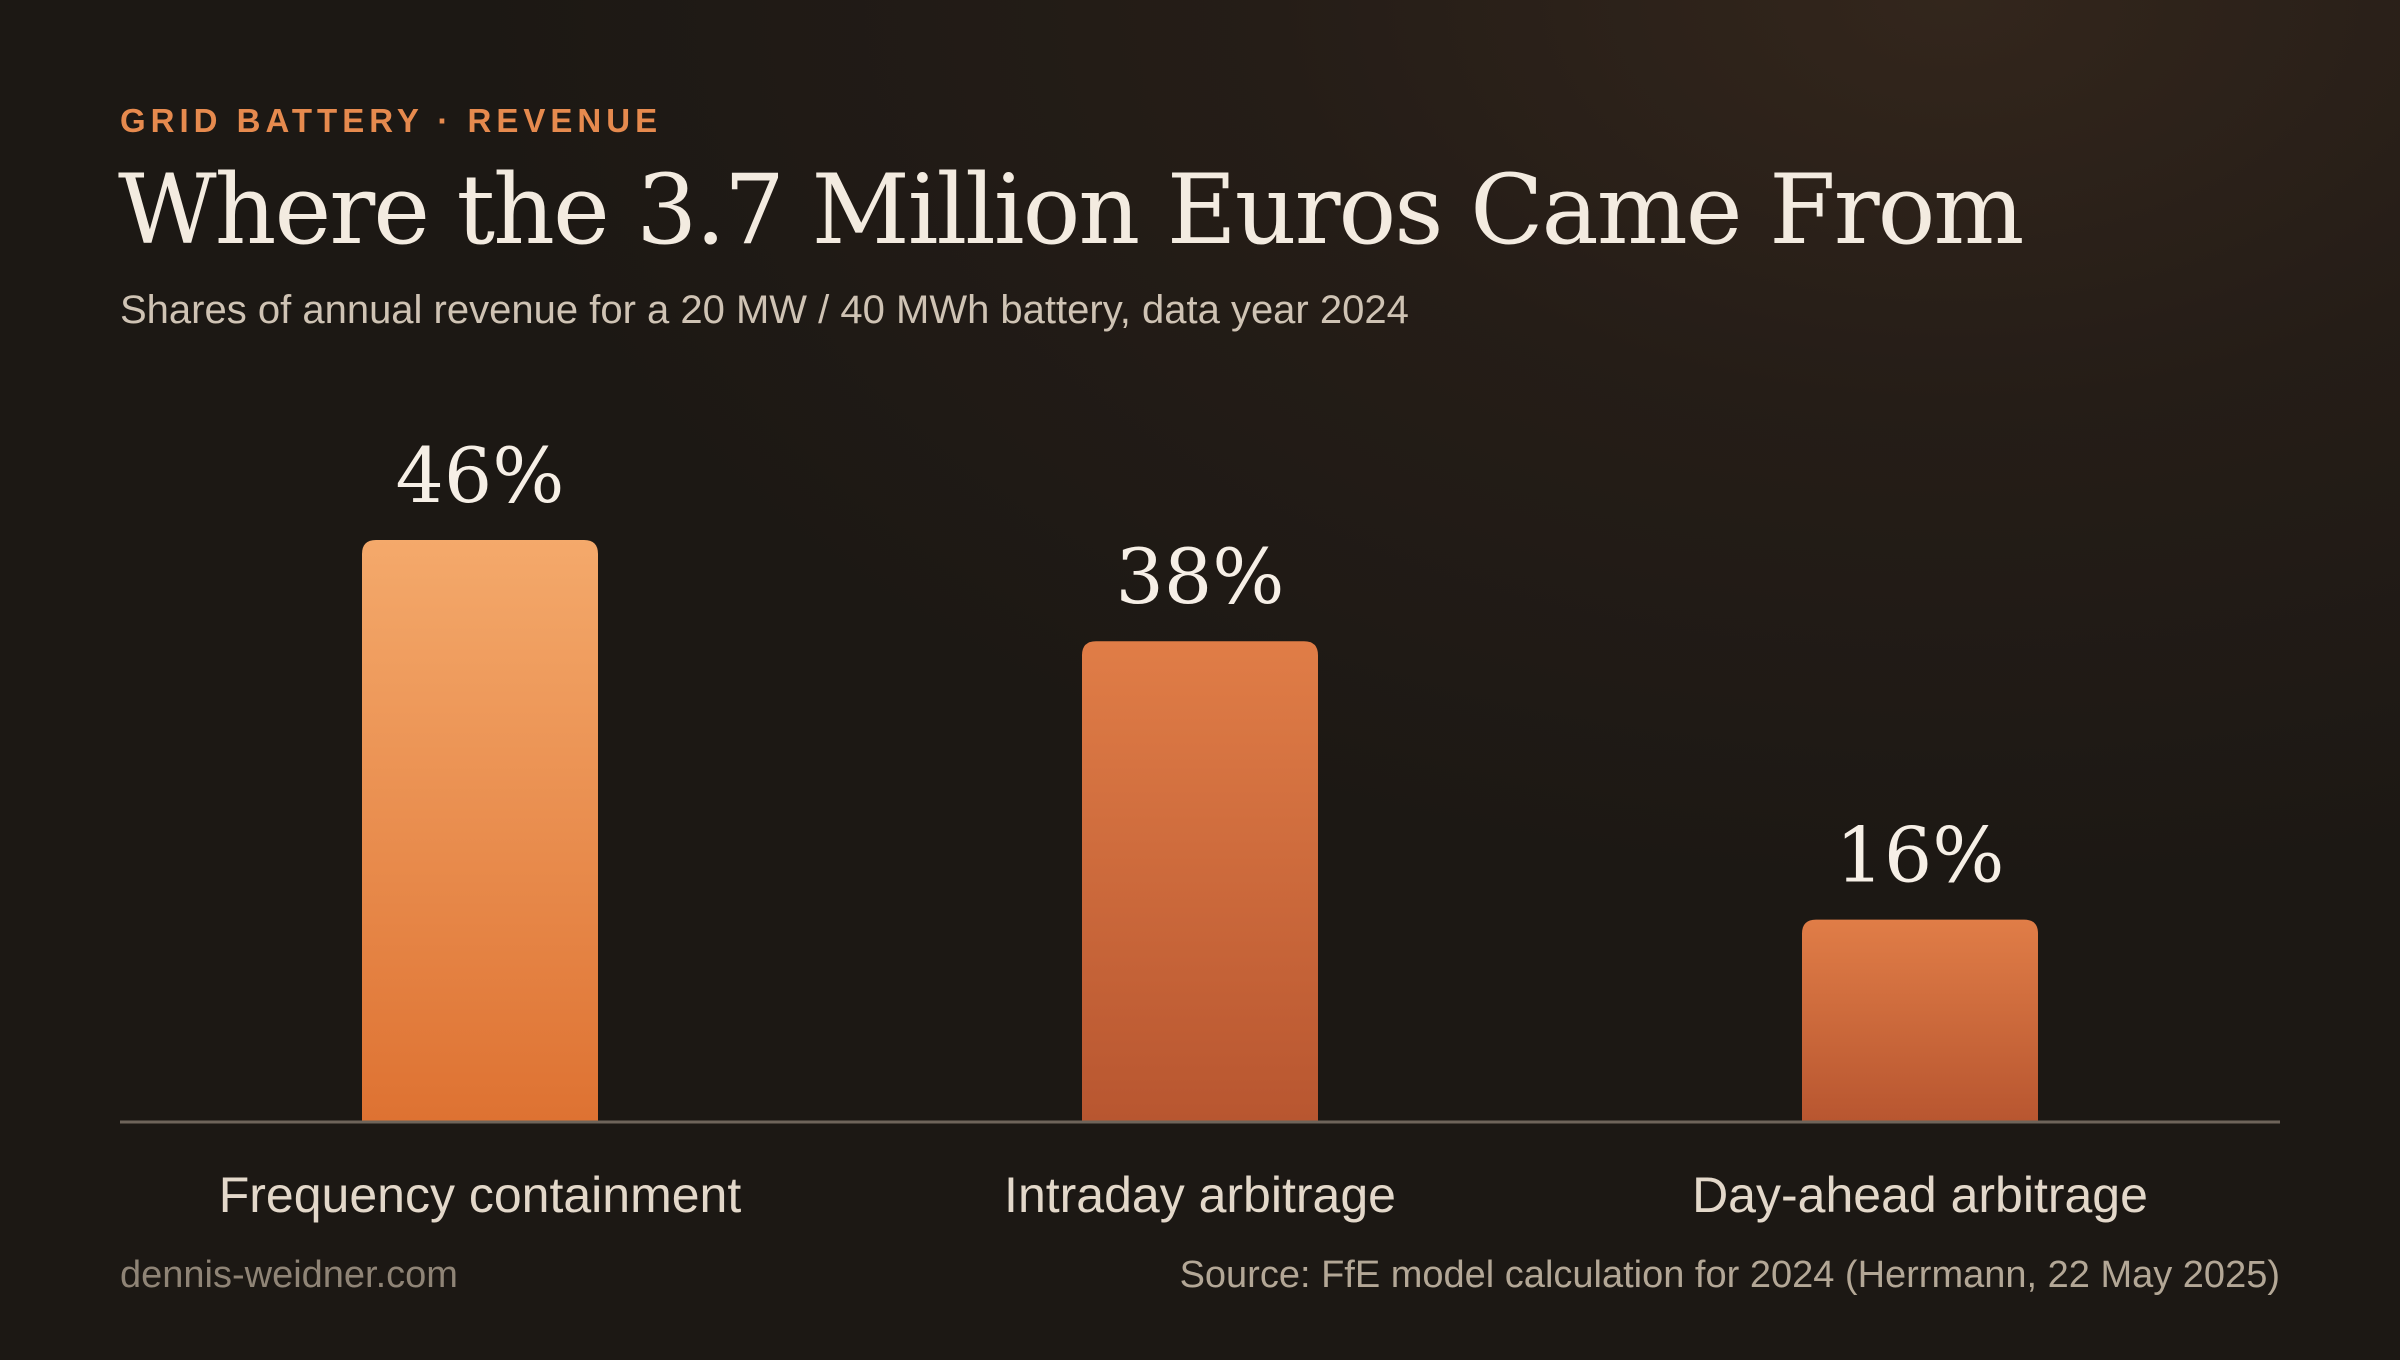 The width and height of the screenshot is (2400, 1360). I want to click on value-label: 46%, so click(480, 475).